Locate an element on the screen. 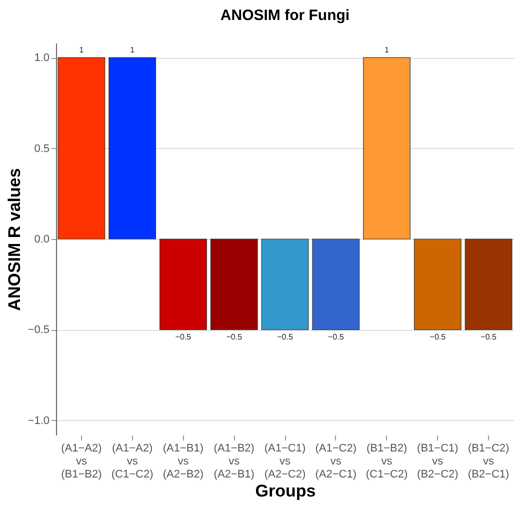 The width and height of the screenshot is (528, 513). y-tick-label: −1.0 is located at coordinates (39, 420).